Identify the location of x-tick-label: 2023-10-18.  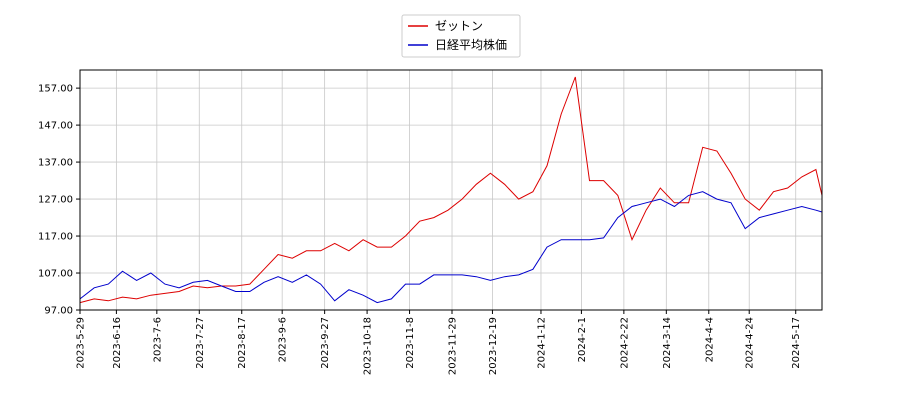
(368, 346).